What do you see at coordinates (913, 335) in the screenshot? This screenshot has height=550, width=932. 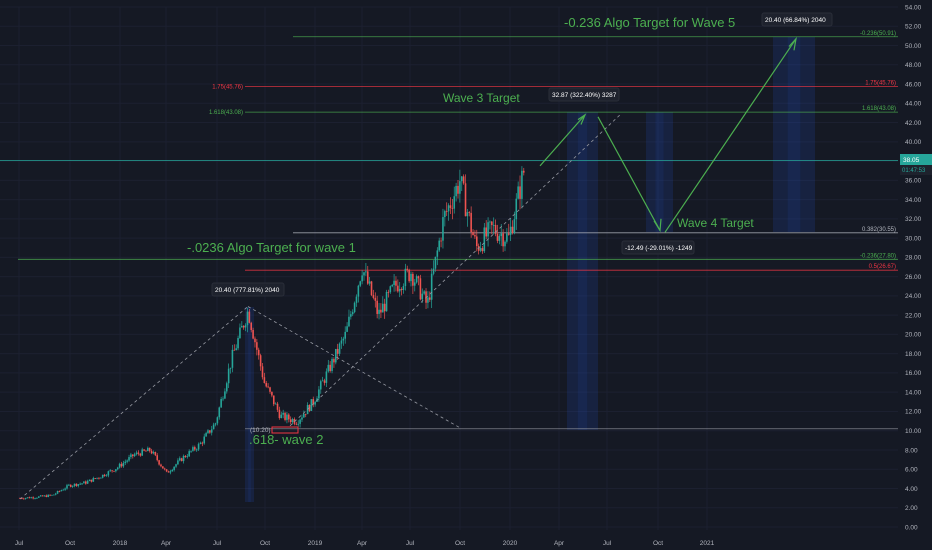 I see `y-tick-label: 20.00` at bounding box center [913, 335].